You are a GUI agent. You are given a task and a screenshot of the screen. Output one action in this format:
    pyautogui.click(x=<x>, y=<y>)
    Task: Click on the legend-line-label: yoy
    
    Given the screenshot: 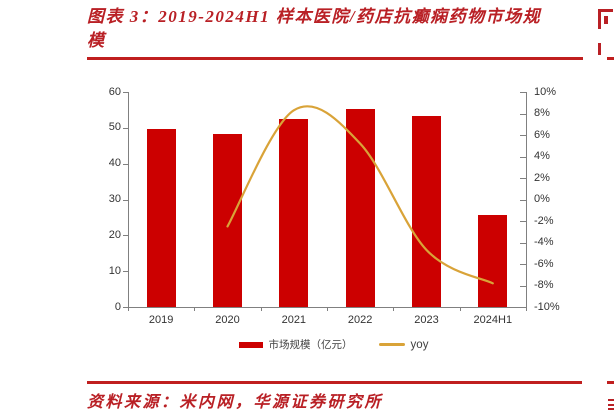 What is the action you would take?
    pyautogui.click(x=419, y=344)
    